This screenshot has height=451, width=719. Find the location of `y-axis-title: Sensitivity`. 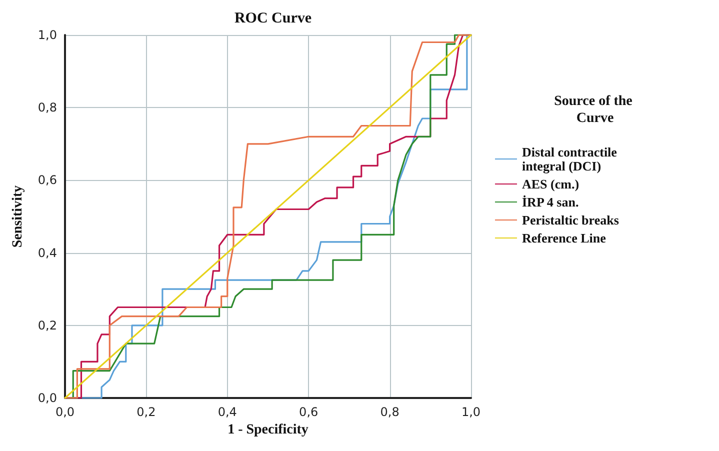

y-axis-title: Sensitivity is located at coordinates (18, 216).